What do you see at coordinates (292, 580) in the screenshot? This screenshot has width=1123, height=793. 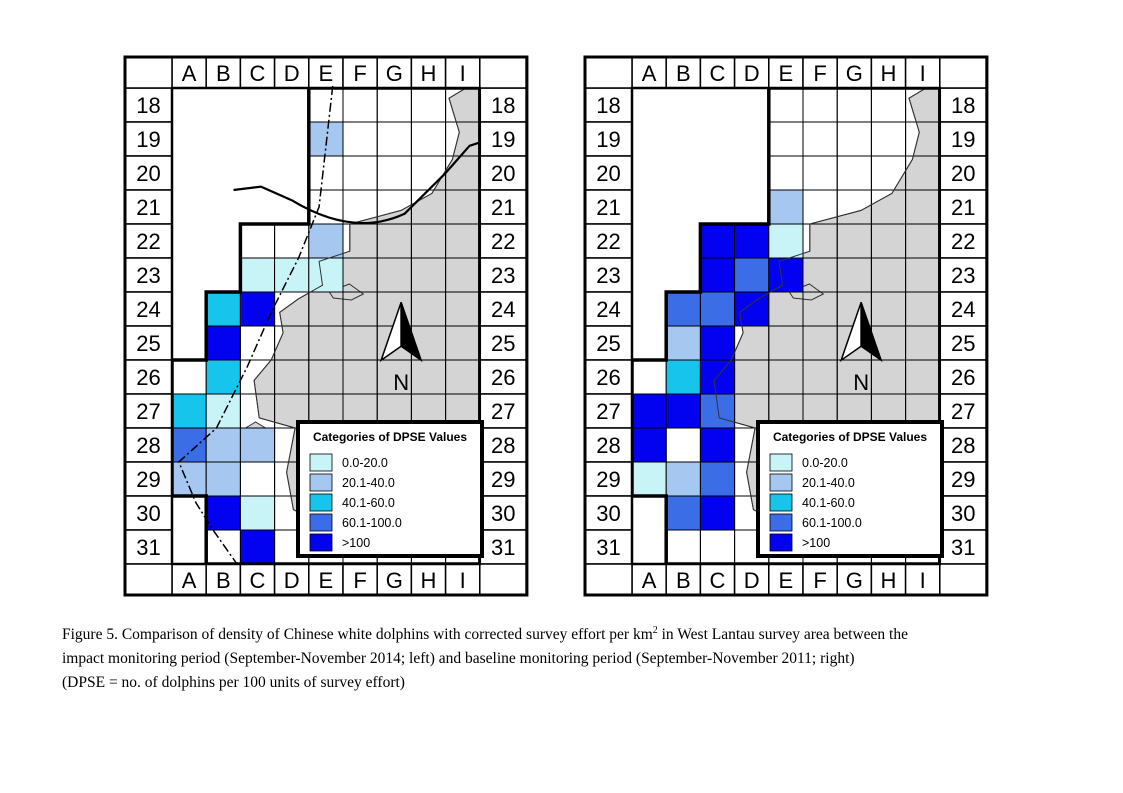 I see `col-label-bottom-d: D` at bounding box center [292, 580].